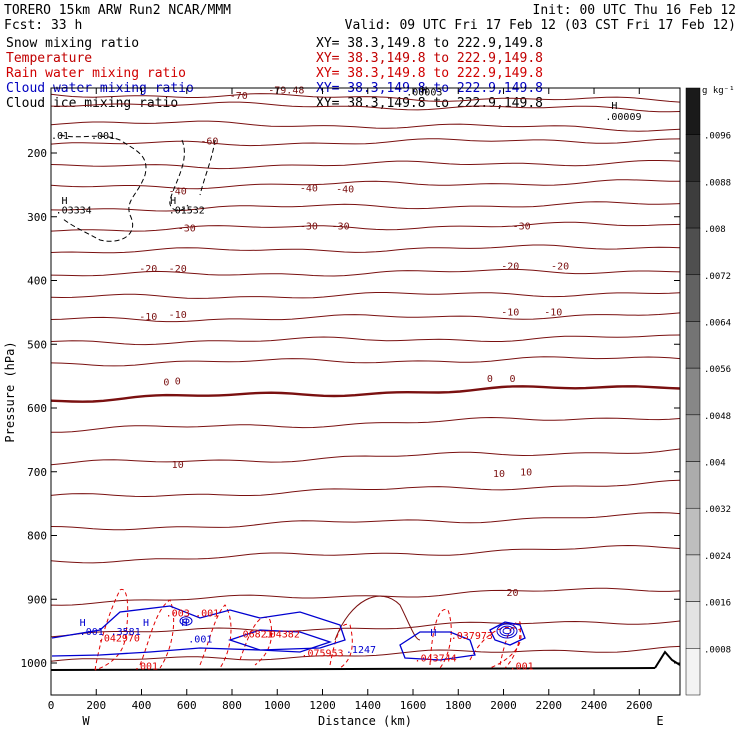  What do you see at coordinates (717, 137) in the screenshot?
I see `colorbar-tick-label: .0096` at bounding box center [717, 137].